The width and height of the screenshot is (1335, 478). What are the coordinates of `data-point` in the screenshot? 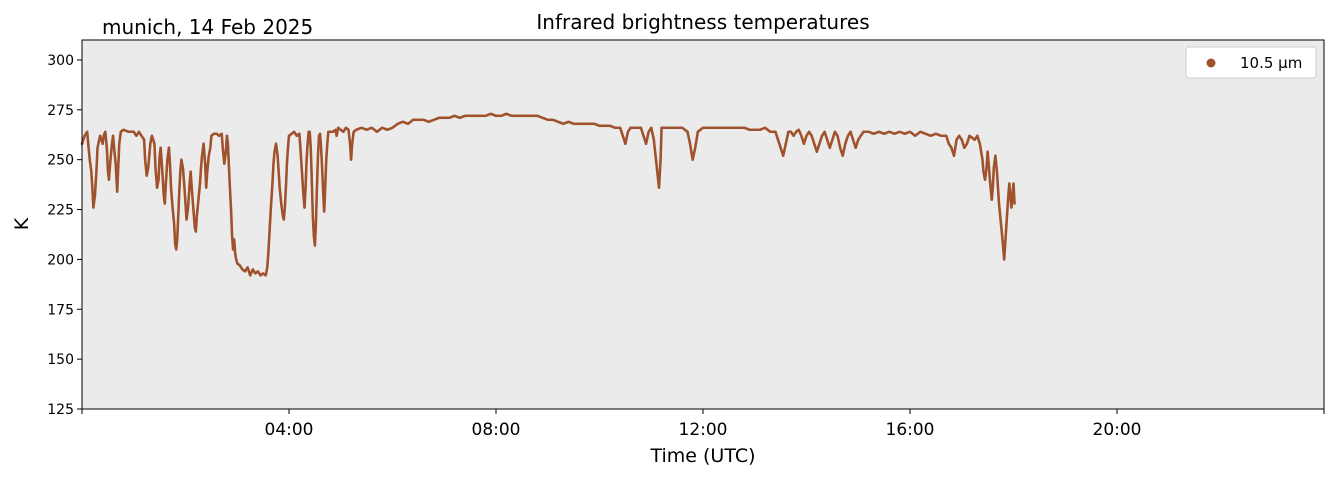 It's located at (1014, 203).